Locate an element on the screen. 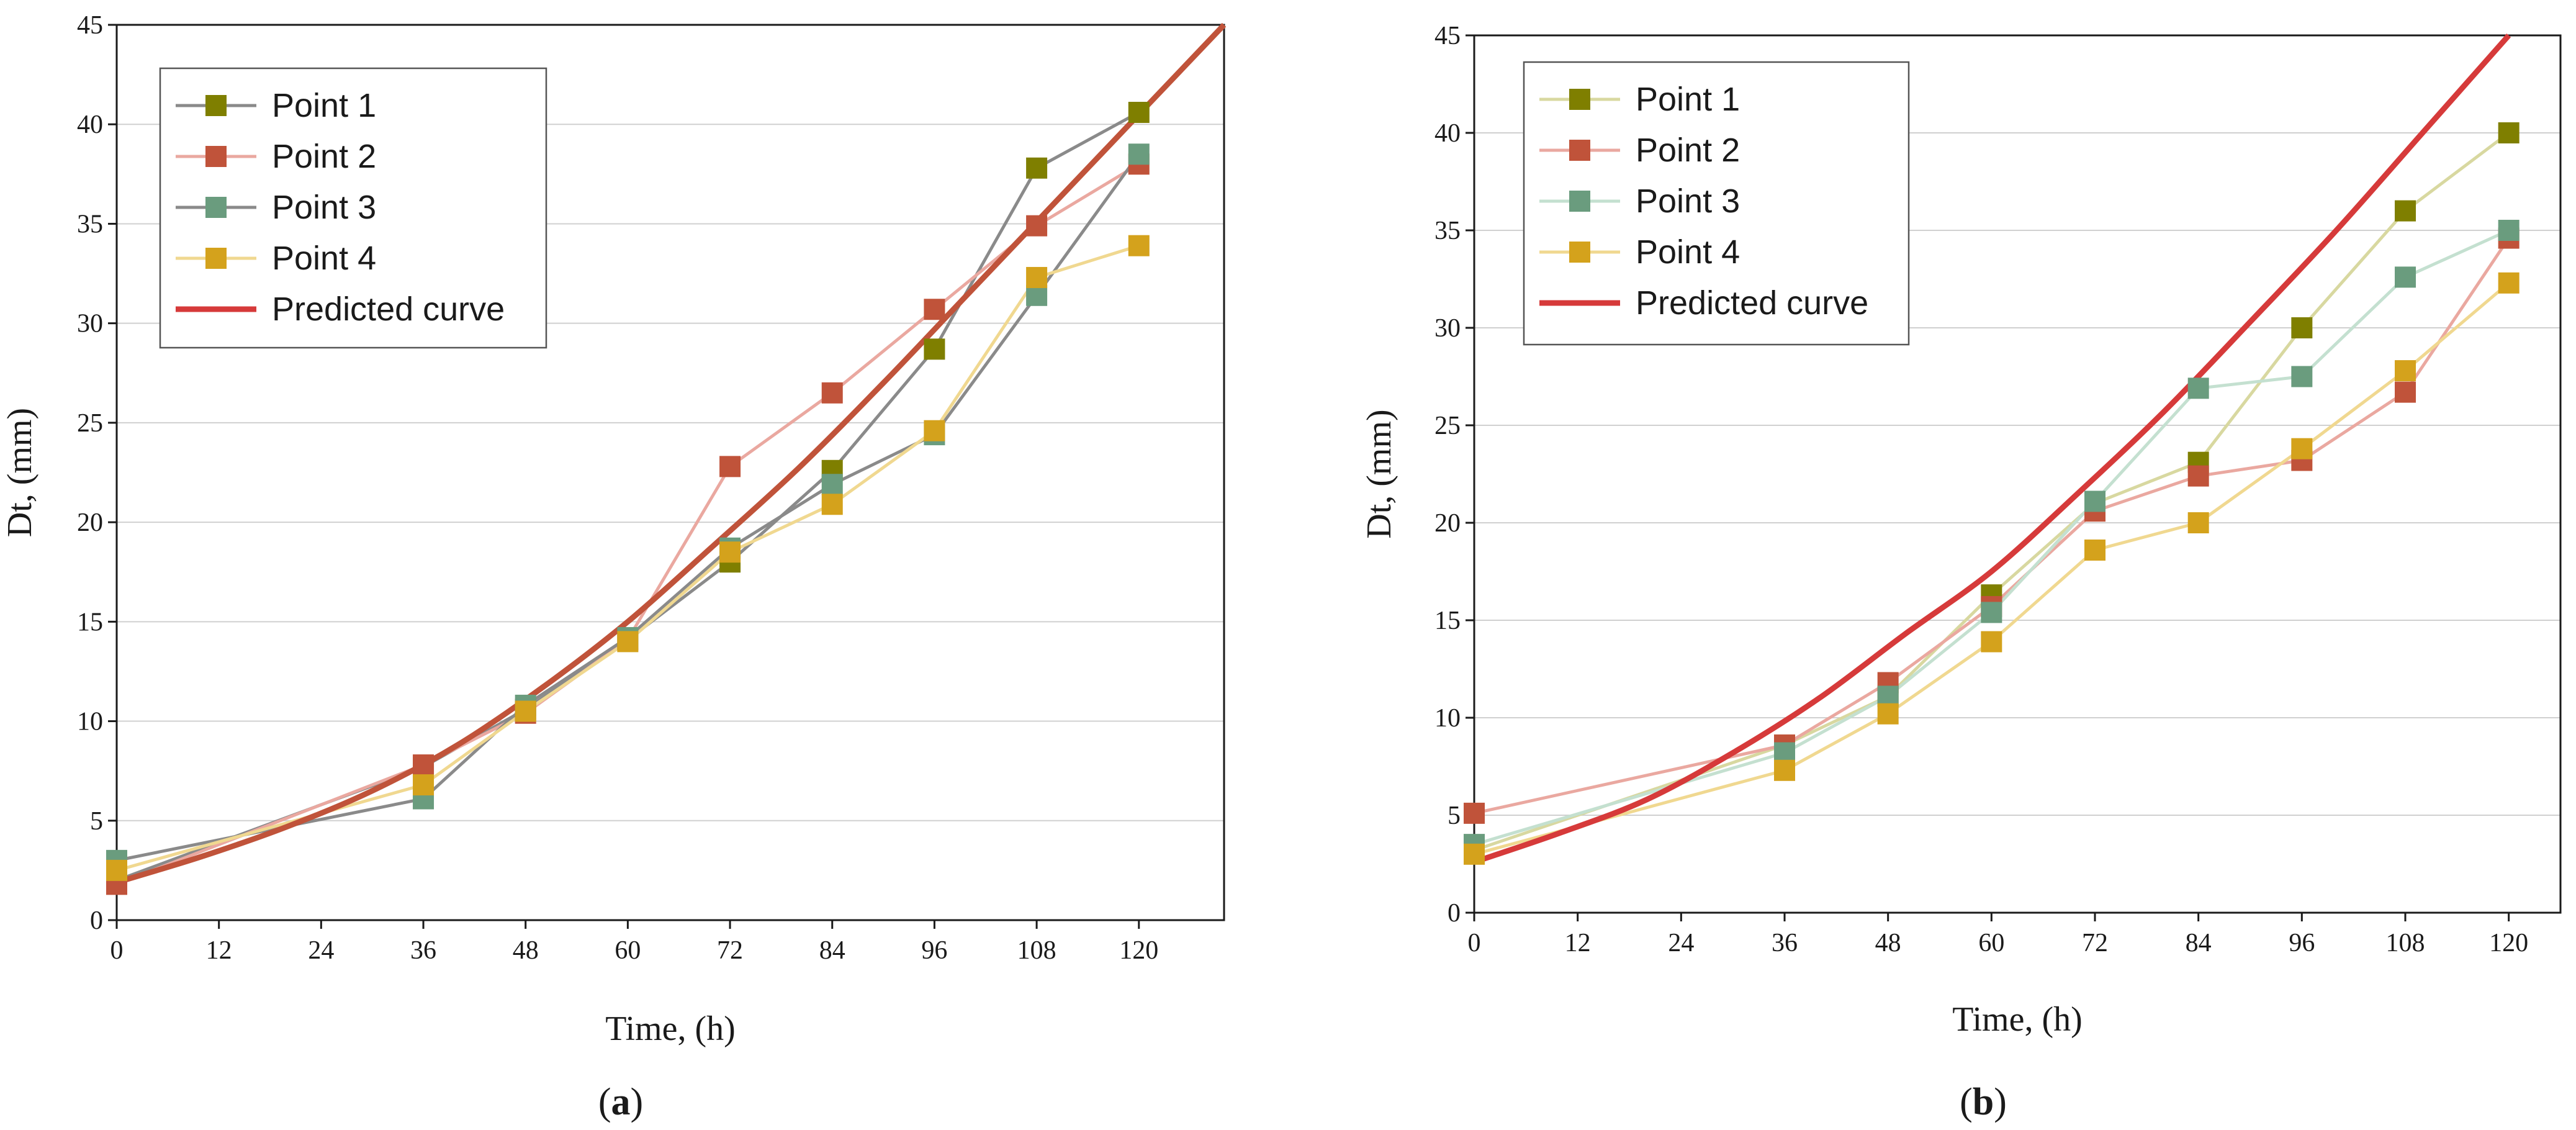 Image resolution: width=2576 pixels, height=1130 pixels. x-tick-label: 108 is located at coordinates (1036, 950).